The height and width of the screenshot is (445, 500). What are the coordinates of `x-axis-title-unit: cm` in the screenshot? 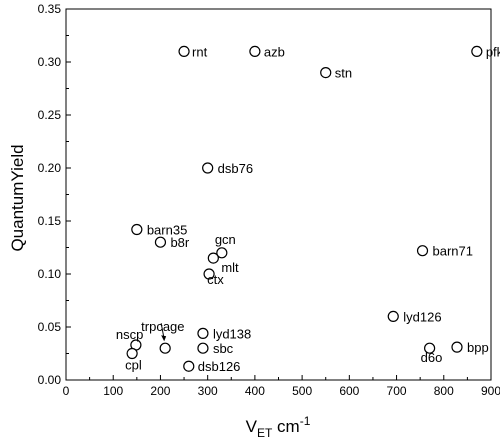 It's located at (285, 426).